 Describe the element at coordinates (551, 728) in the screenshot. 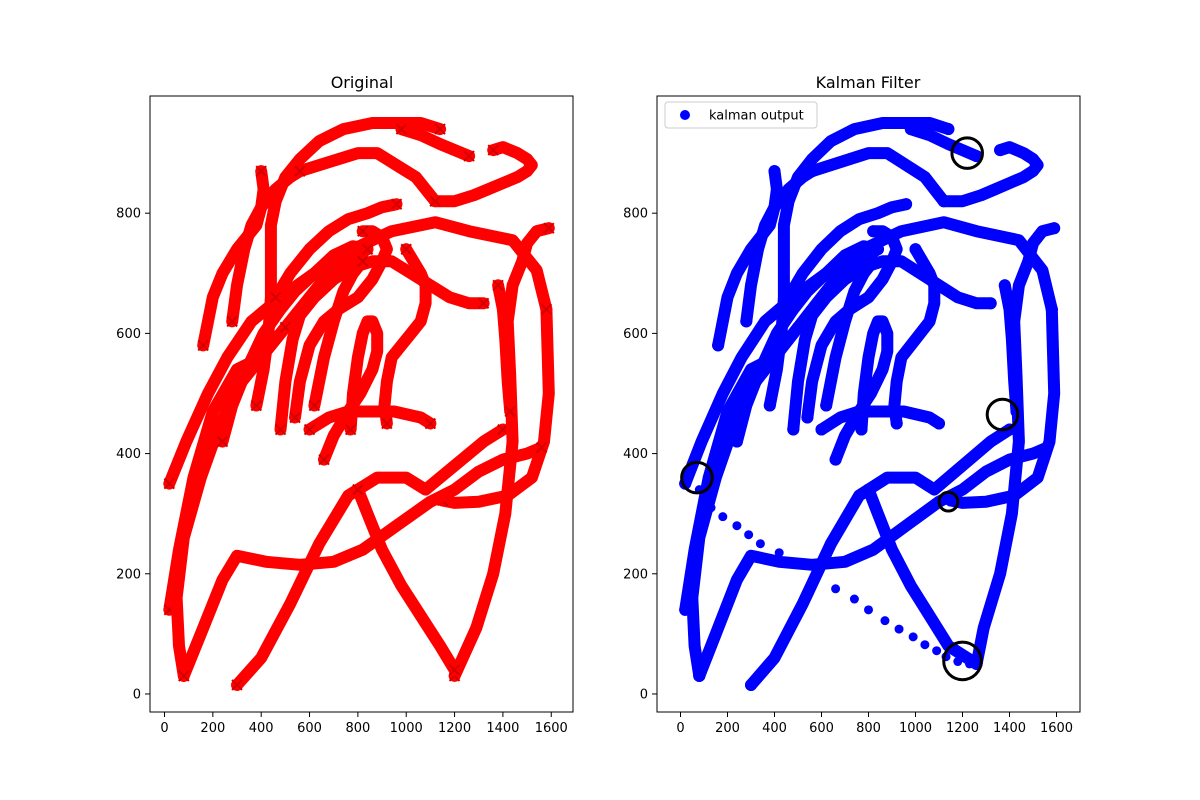

I see `x-tick-label: 1600` at that location.